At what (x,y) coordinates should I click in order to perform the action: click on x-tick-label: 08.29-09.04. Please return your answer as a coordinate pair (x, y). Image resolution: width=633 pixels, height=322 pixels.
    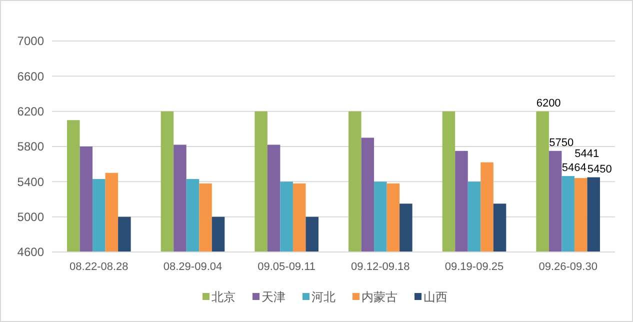
    Looking at the image, I should click on (192, 267).